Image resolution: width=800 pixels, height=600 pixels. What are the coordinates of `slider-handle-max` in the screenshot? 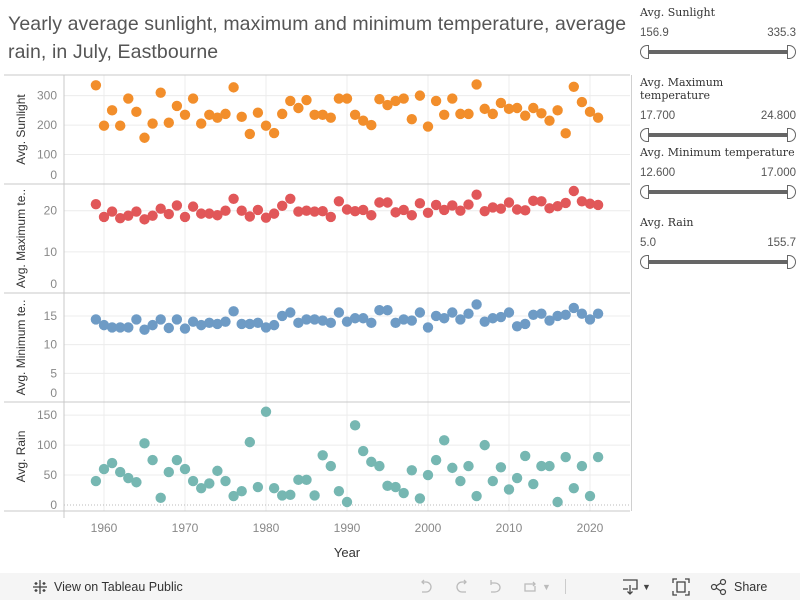 It's located at (791, 52).